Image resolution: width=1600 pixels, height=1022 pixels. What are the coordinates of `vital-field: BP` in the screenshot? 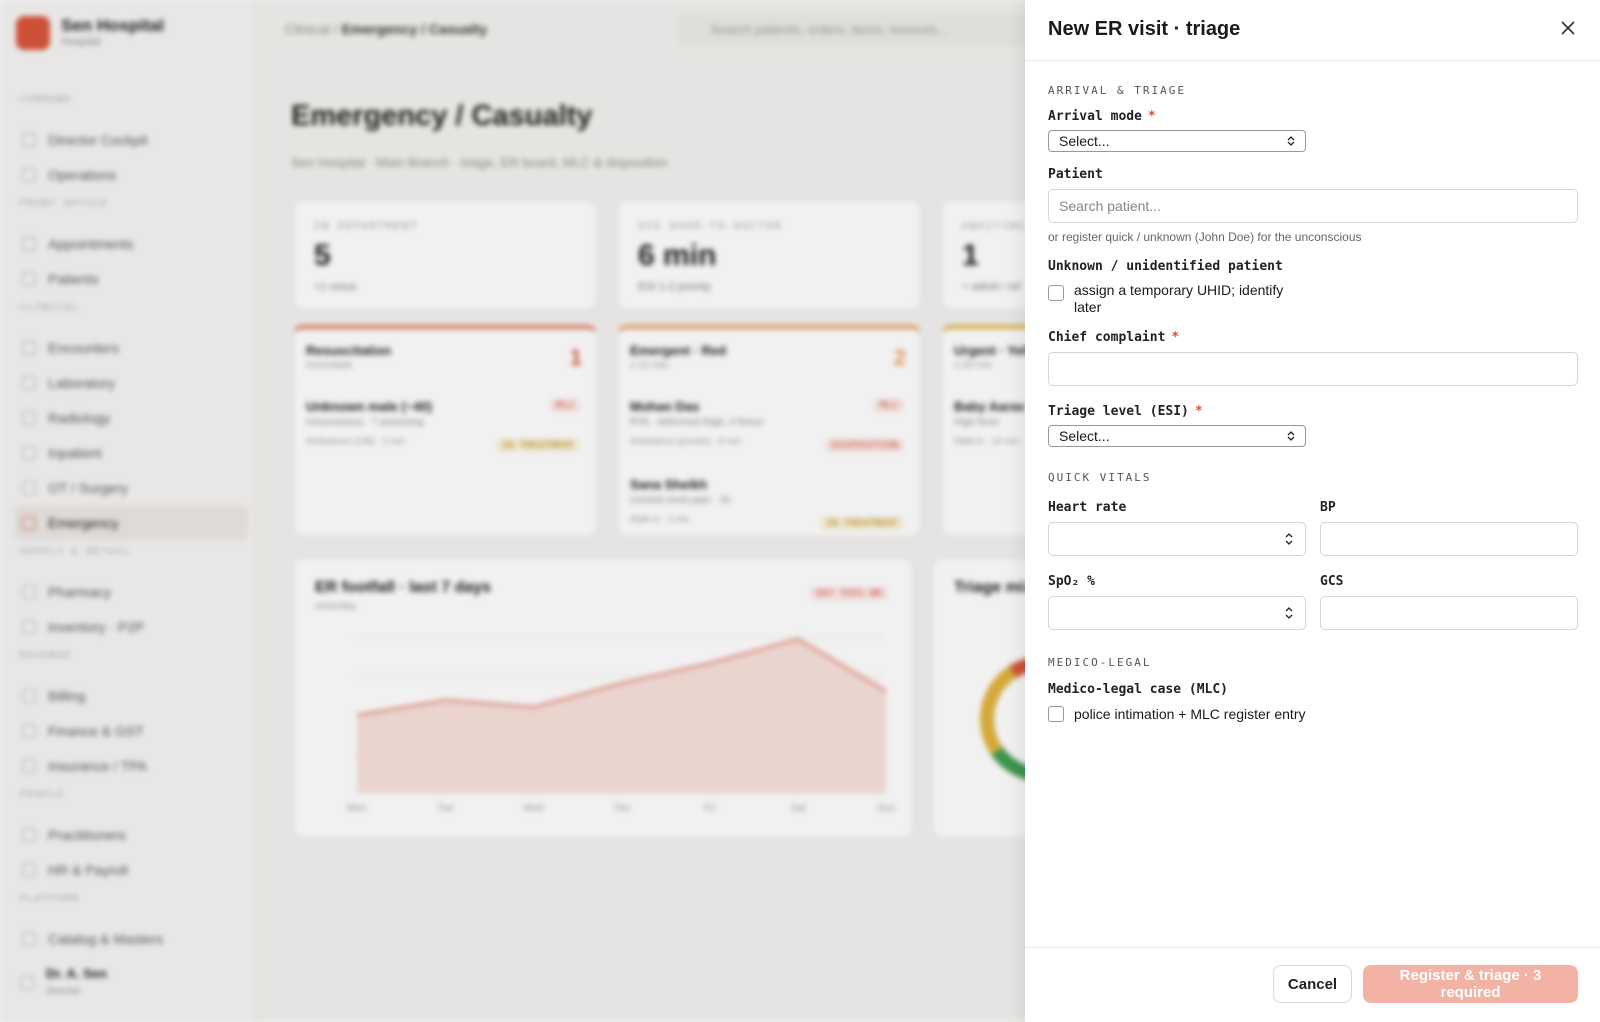 It's located at (1449, 528).